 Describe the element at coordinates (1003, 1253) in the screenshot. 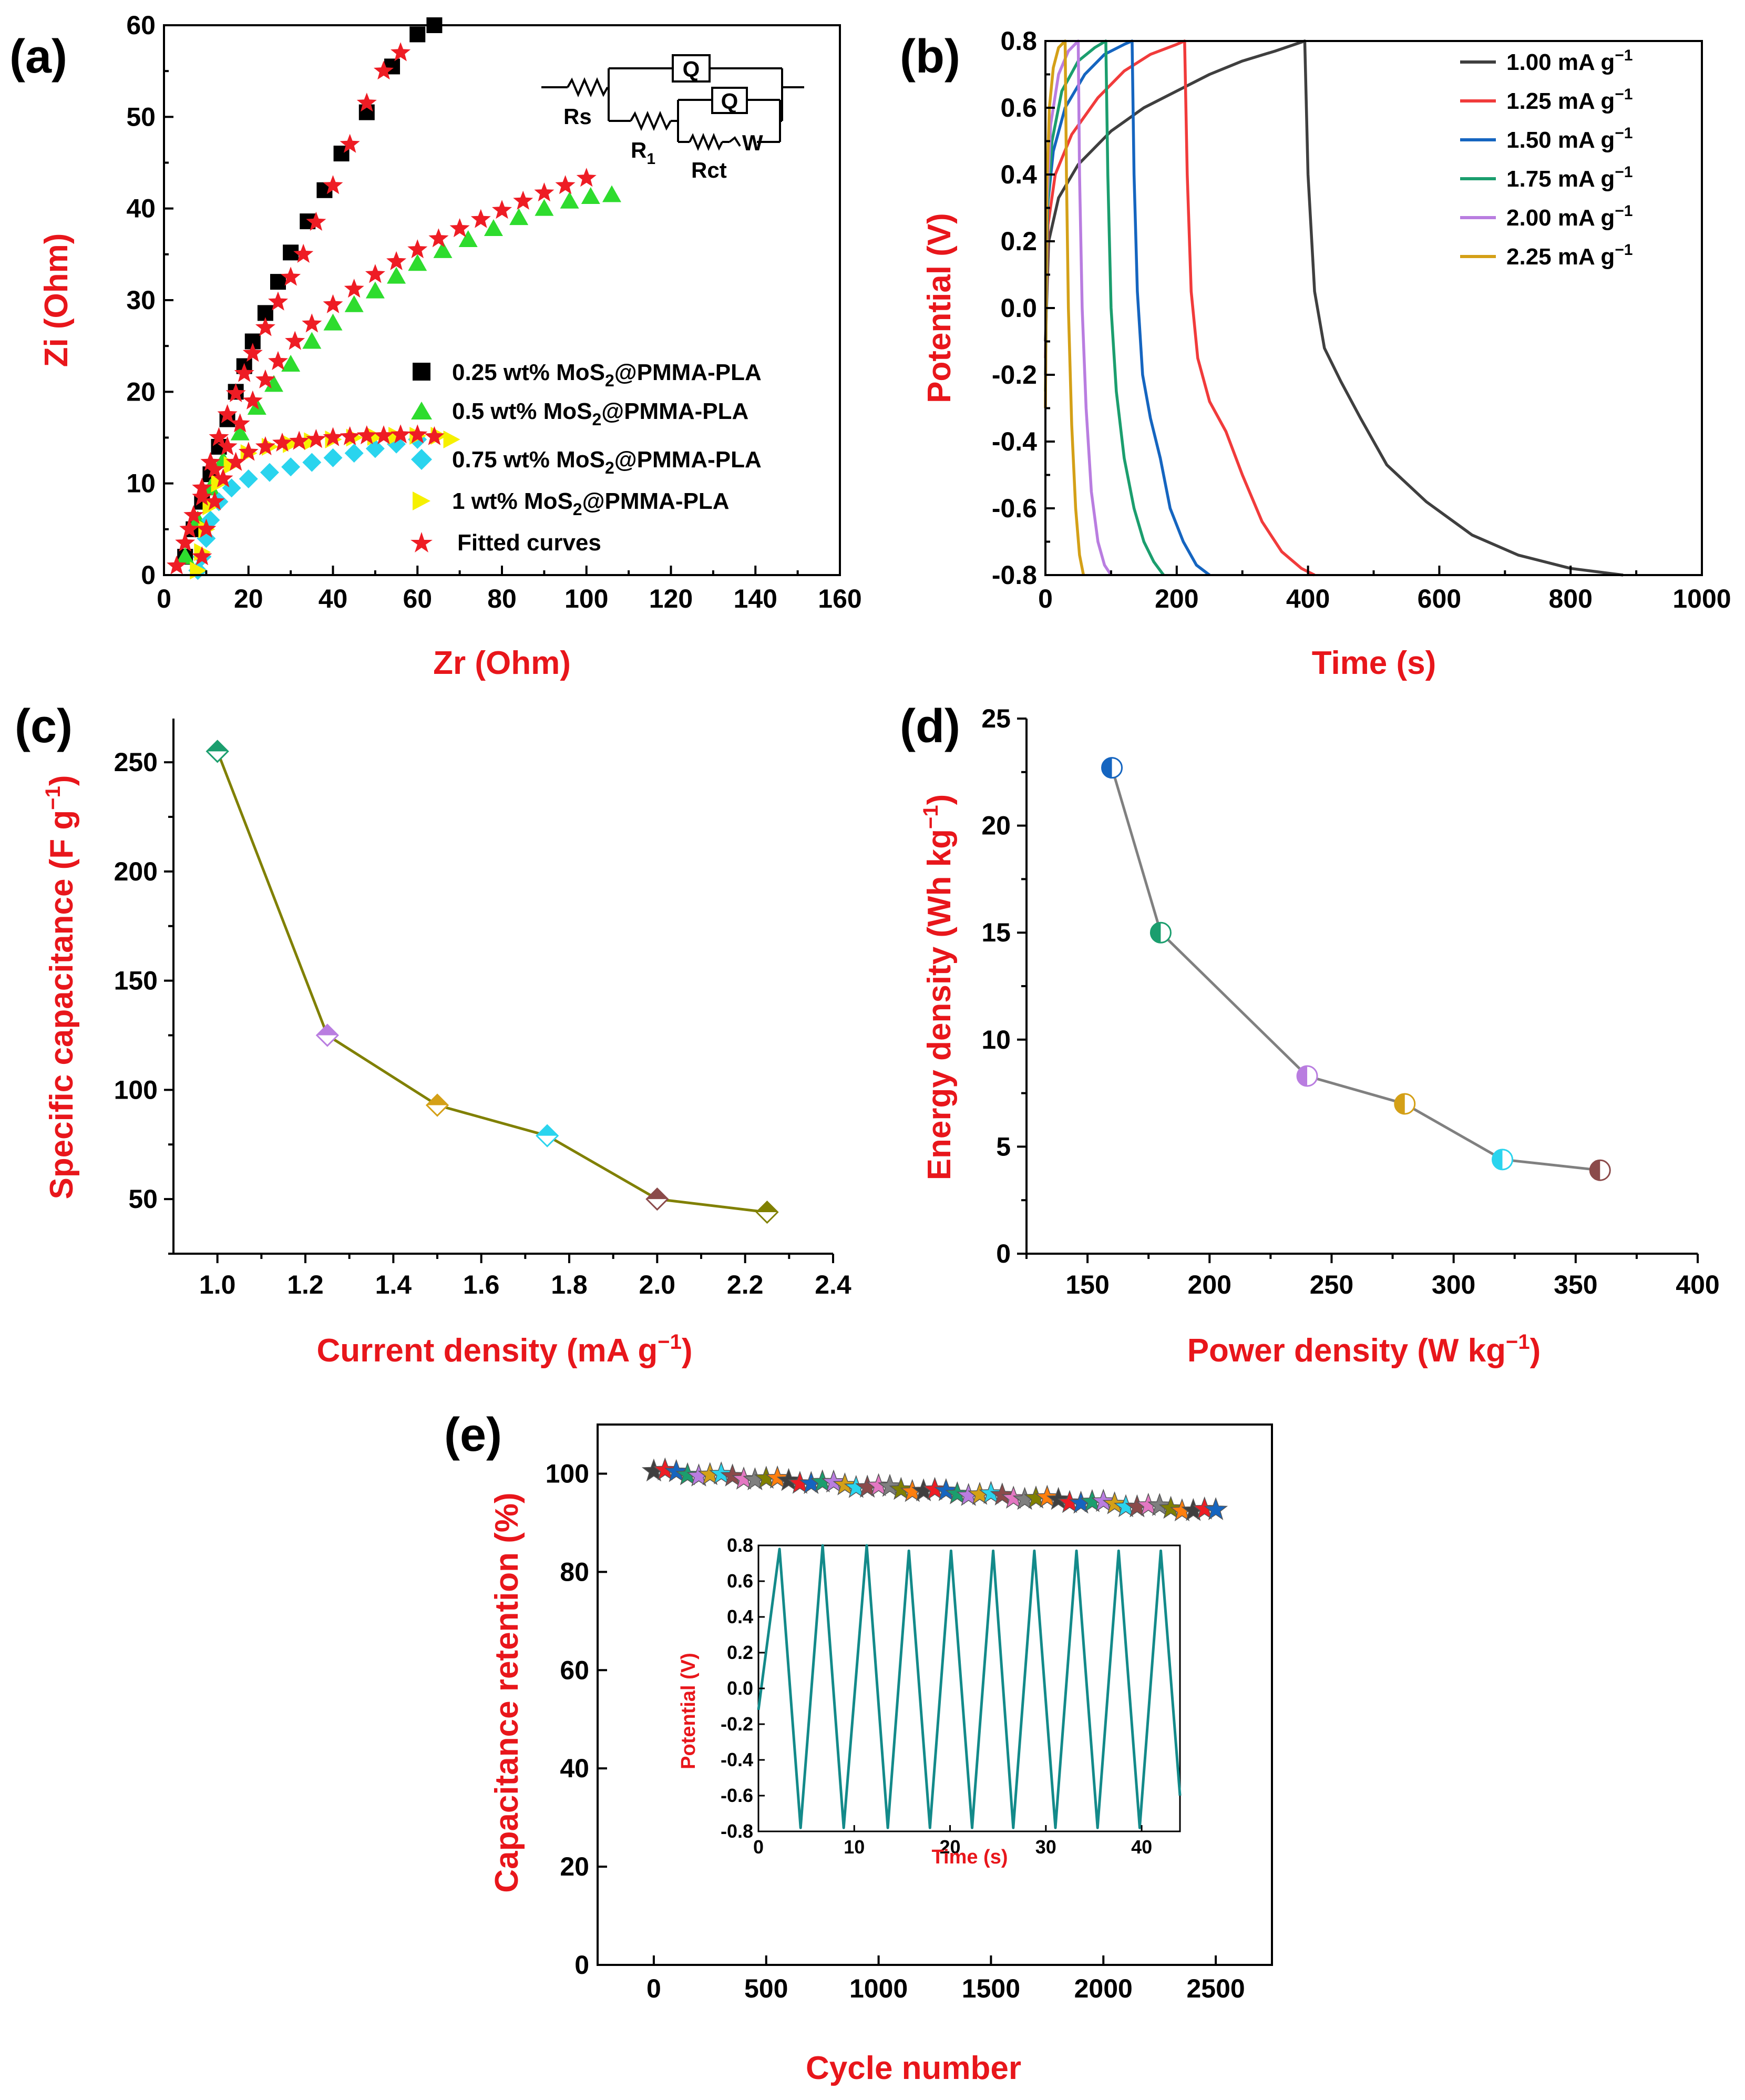

I see `panel-d-y-tick-label: 0` at that location.